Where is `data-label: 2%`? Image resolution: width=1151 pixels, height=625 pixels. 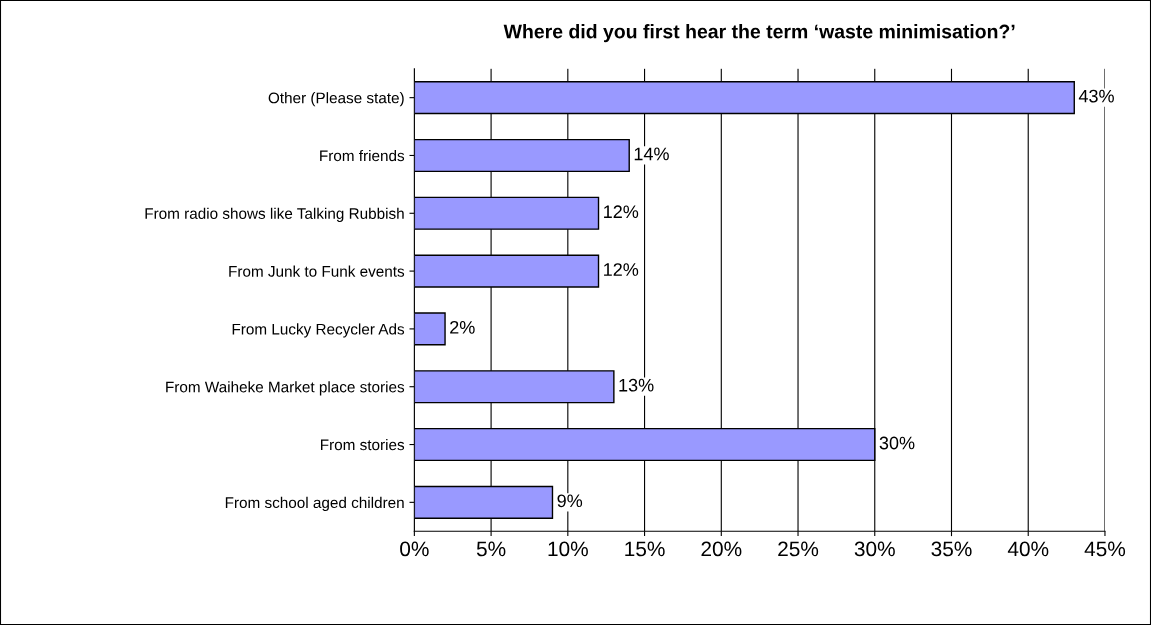
data-label: 2% is located at coordinates (462, 327).